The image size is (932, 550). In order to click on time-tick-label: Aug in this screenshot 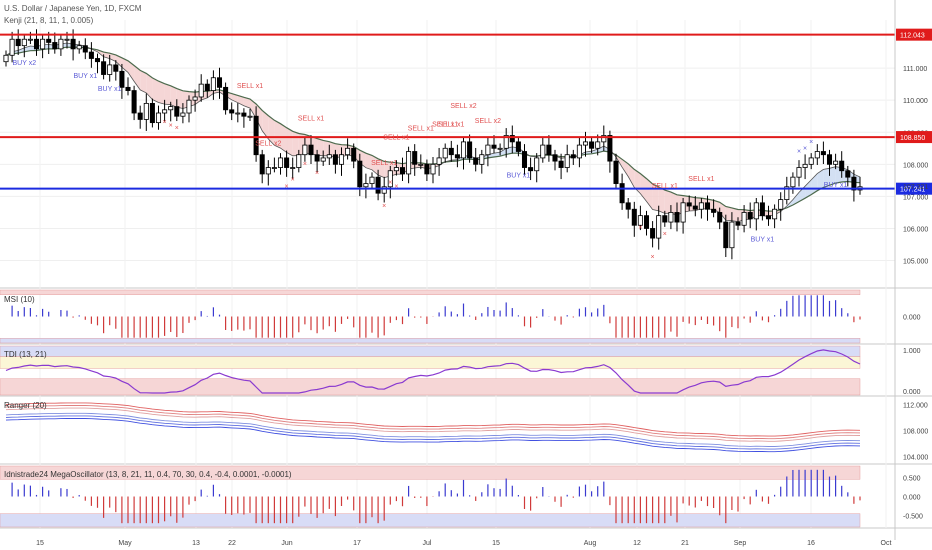, I will do `click(590, 543)`.